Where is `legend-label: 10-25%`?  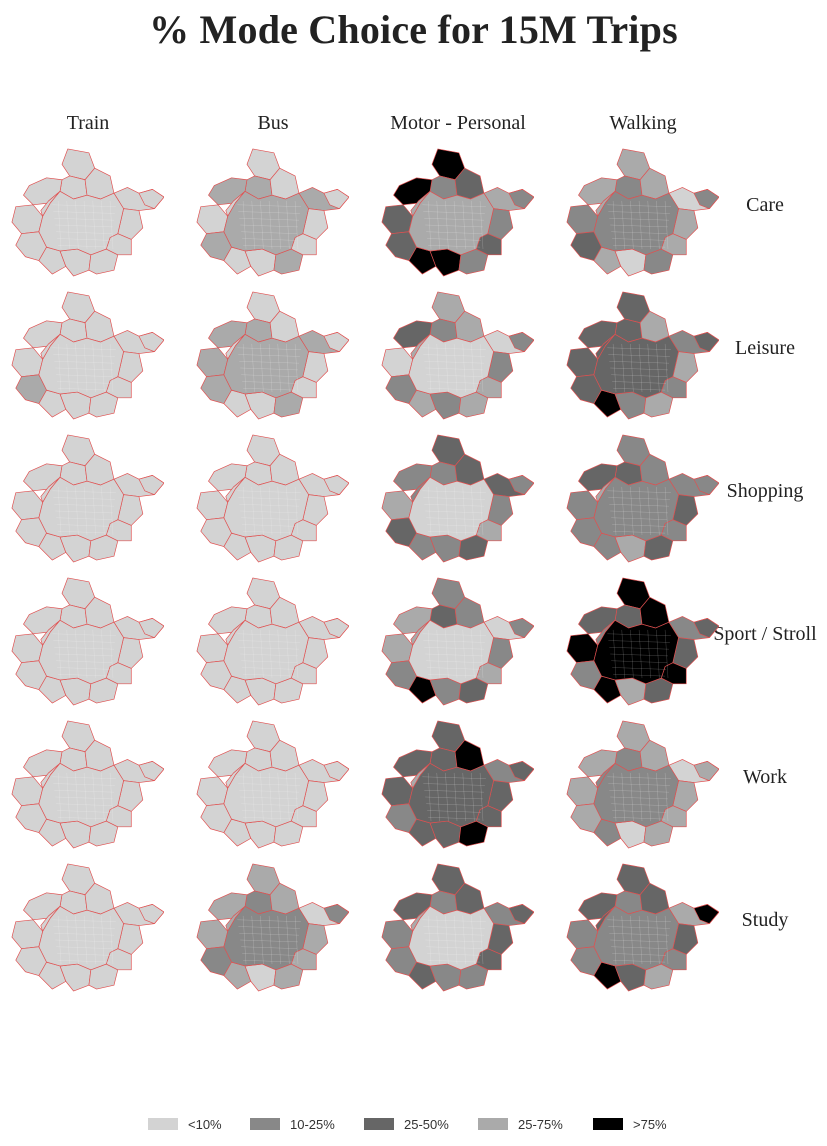 legend-label: 10-25% is located at coordinates (312, 1124).